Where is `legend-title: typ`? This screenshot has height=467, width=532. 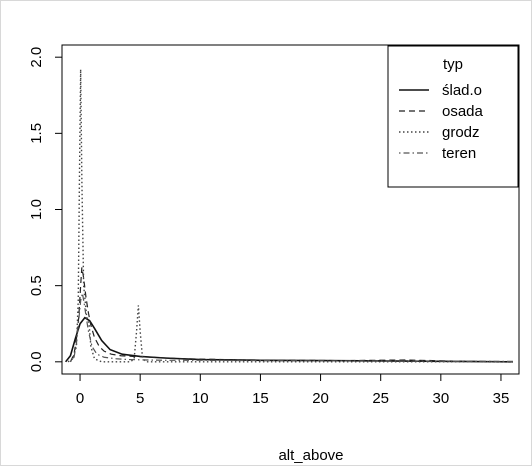
legend-title: typ is located at coordinates (453, 64).